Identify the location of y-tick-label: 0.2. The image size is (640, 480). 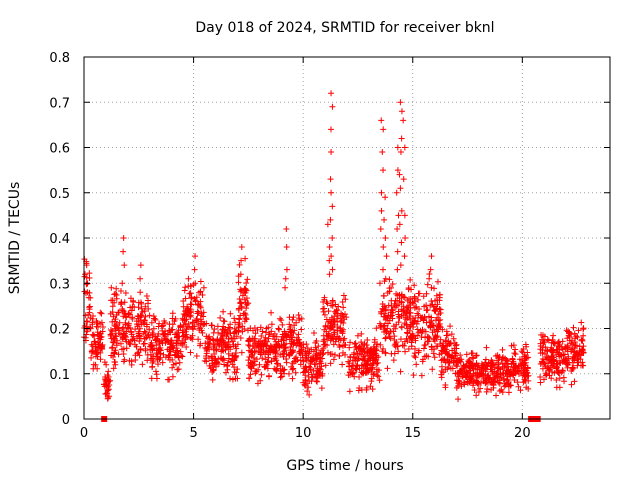
(59, 330).